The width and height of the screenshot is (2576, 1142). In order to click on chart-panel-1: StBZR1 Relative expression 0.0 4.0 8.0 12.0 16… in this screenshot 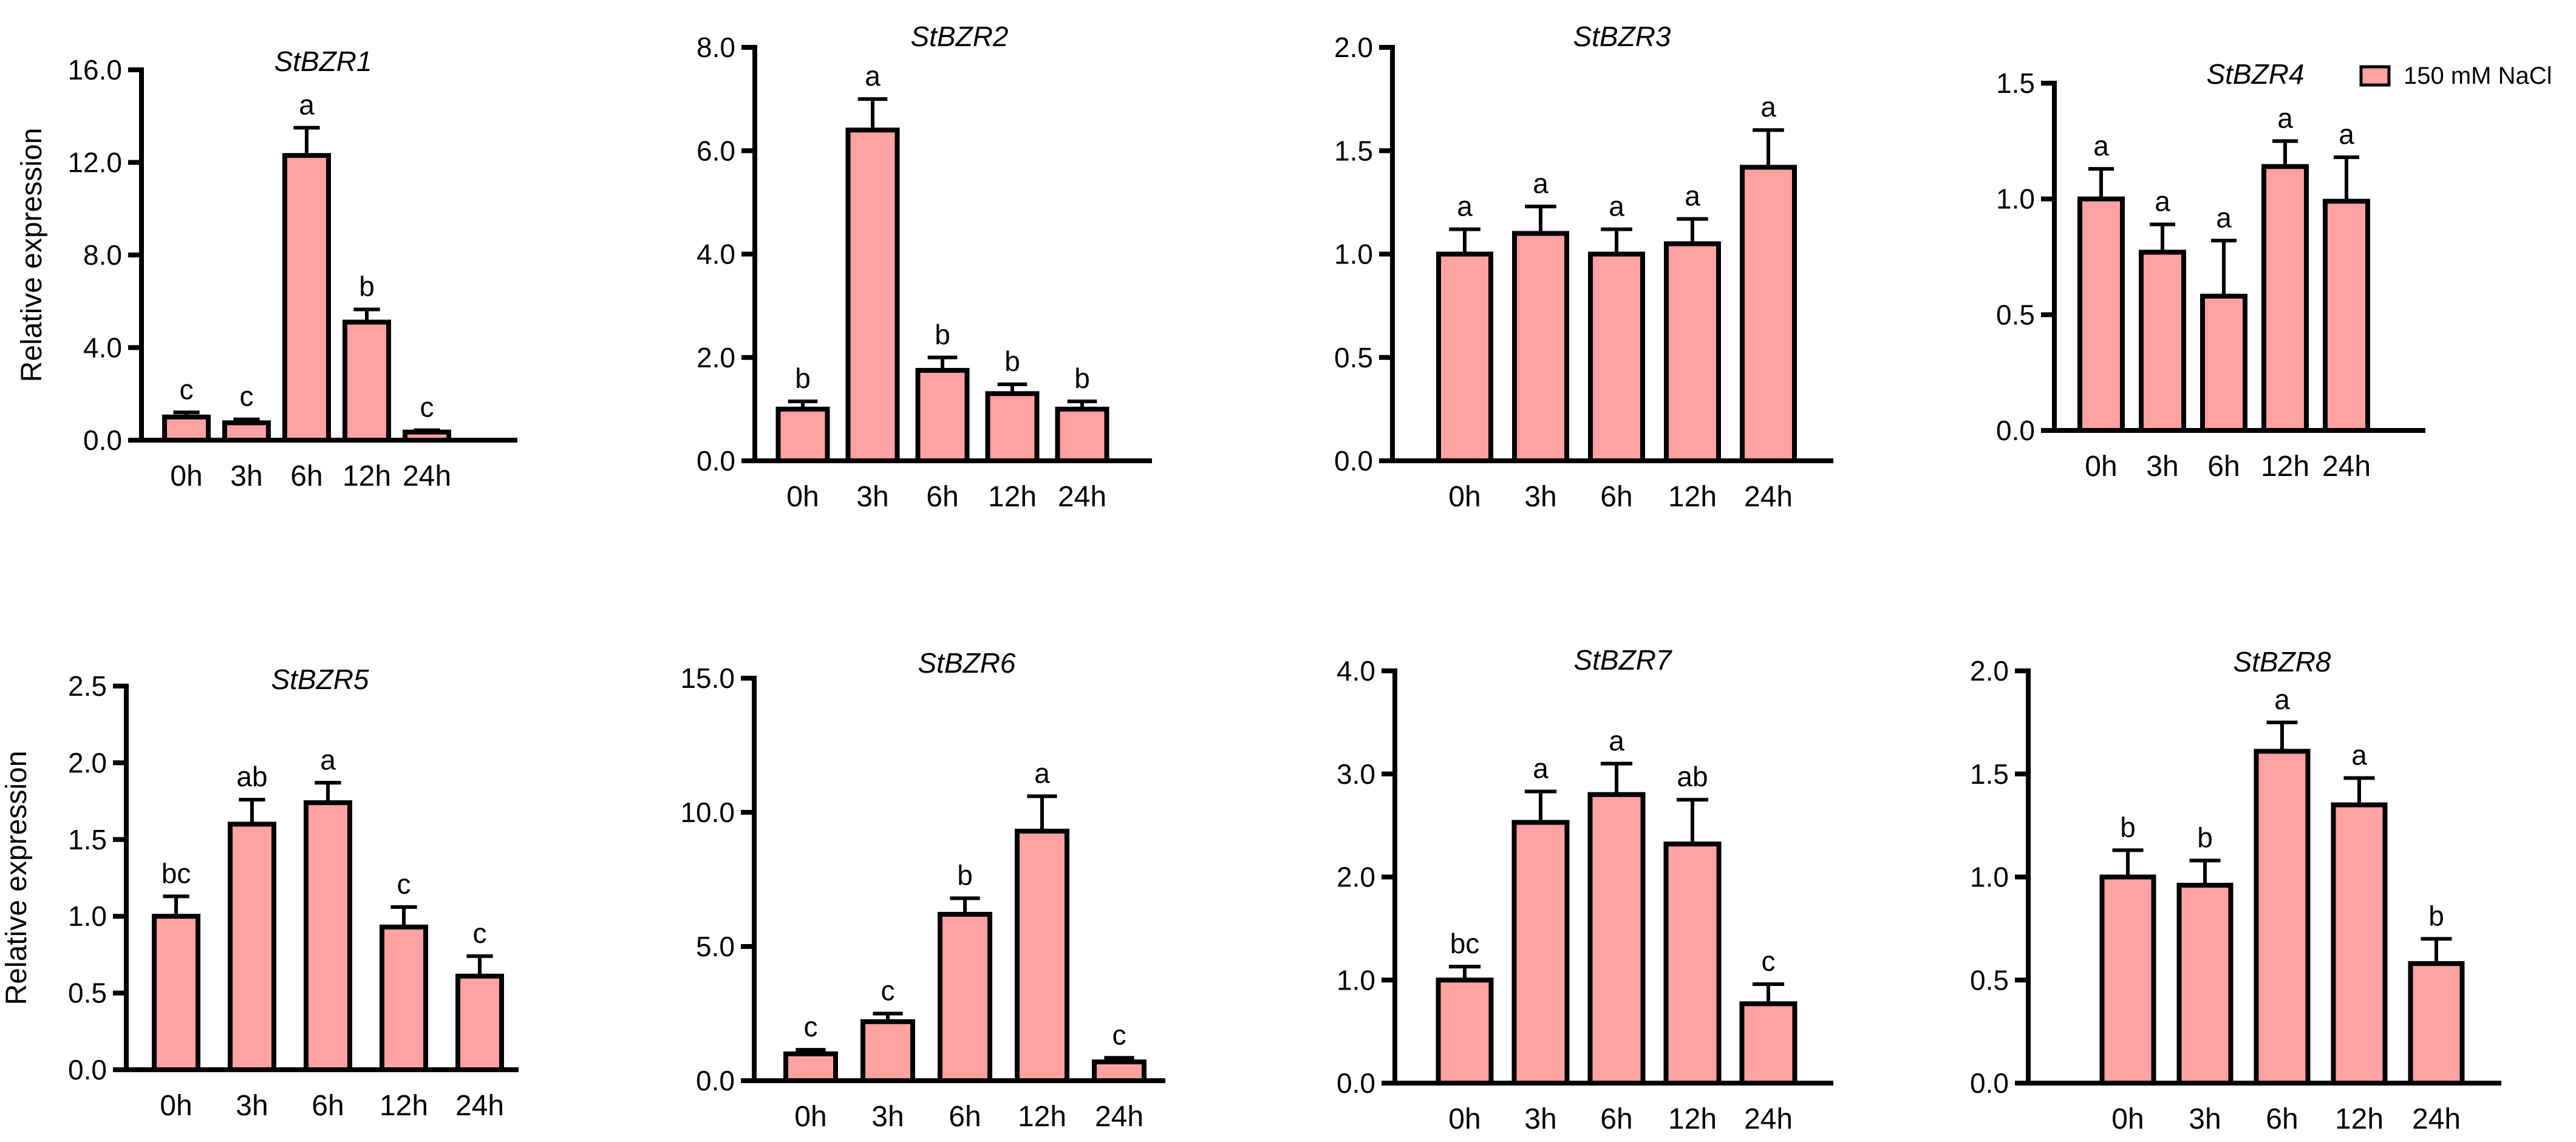, I will do `click(266, 269)`.